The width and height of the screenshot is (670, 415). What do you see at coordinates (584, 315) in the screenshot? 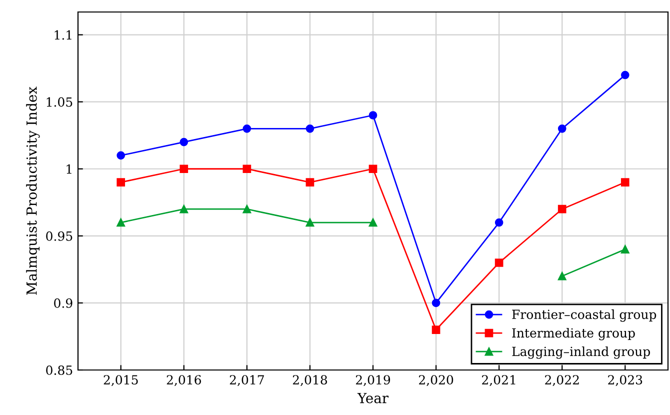
I see `legend-label: Frontier–coastal group` at bounding box center [584, 315].